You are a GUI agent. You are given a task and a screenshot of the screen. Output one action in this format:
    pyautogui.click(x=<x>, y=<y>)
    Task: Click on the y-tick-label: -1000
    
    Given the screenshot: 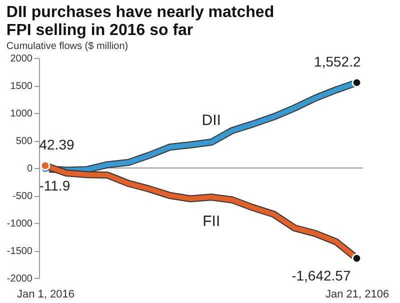 What is the action you would take?
    pyautogui.click(x=19, y=224)
    